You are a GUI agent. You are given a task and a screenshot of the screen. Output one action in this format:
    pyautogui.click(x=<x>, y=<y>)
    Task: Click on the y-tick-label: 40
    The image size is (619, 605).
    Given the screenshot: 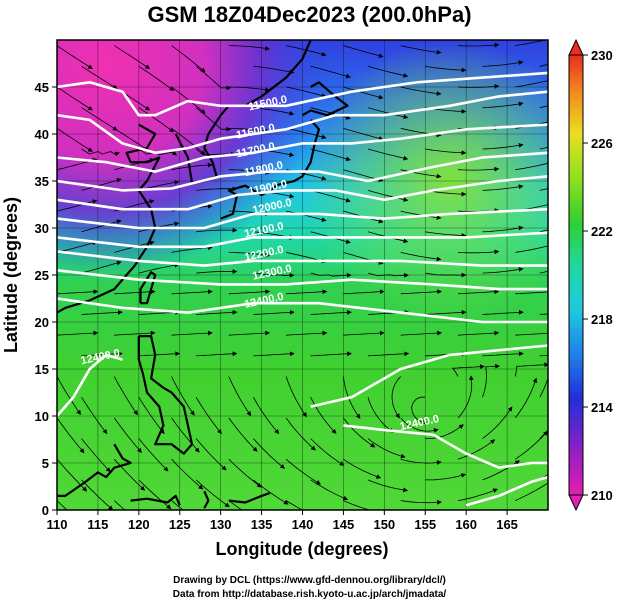 What is the action you would take?
    pyautogui.click(x=42, y=134)
    